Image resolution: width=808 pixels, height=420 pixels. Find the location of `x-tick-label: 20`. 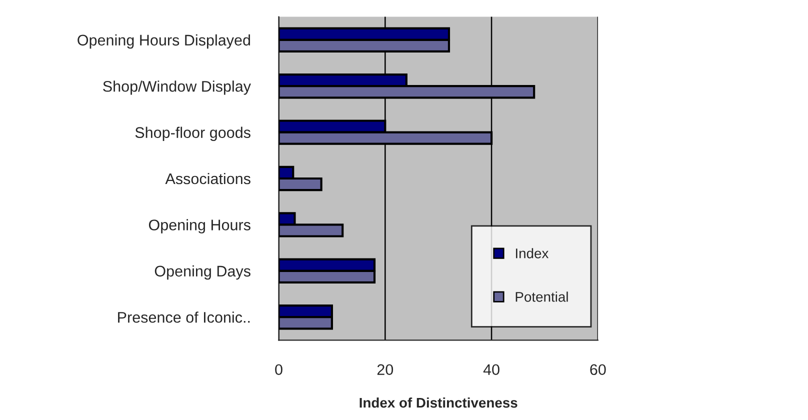

x-tick-label: 20 is located at coordinates (385, 370).